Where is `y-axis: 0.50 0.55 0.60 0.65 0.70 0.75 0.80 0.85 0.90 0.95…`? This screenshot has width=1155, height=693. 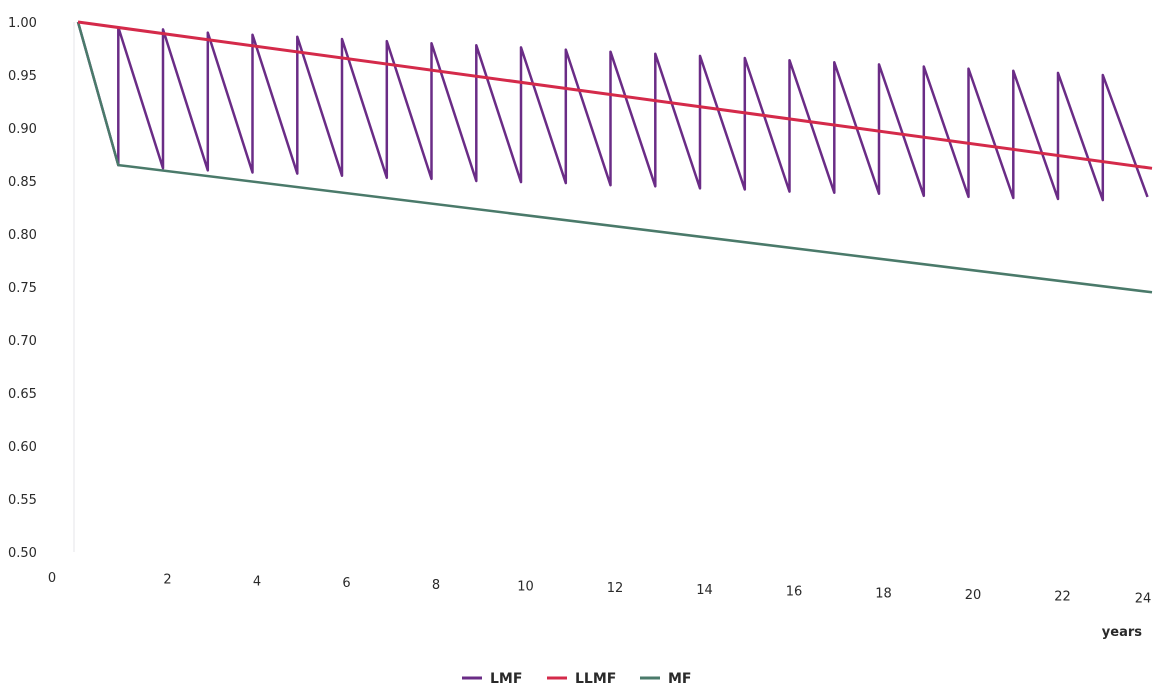 y-axis: 0.50 0.55 0.60 0.65 0.70 0.75 0.80 0.85 0.90 0.95… is located at coordinates (41, 288).